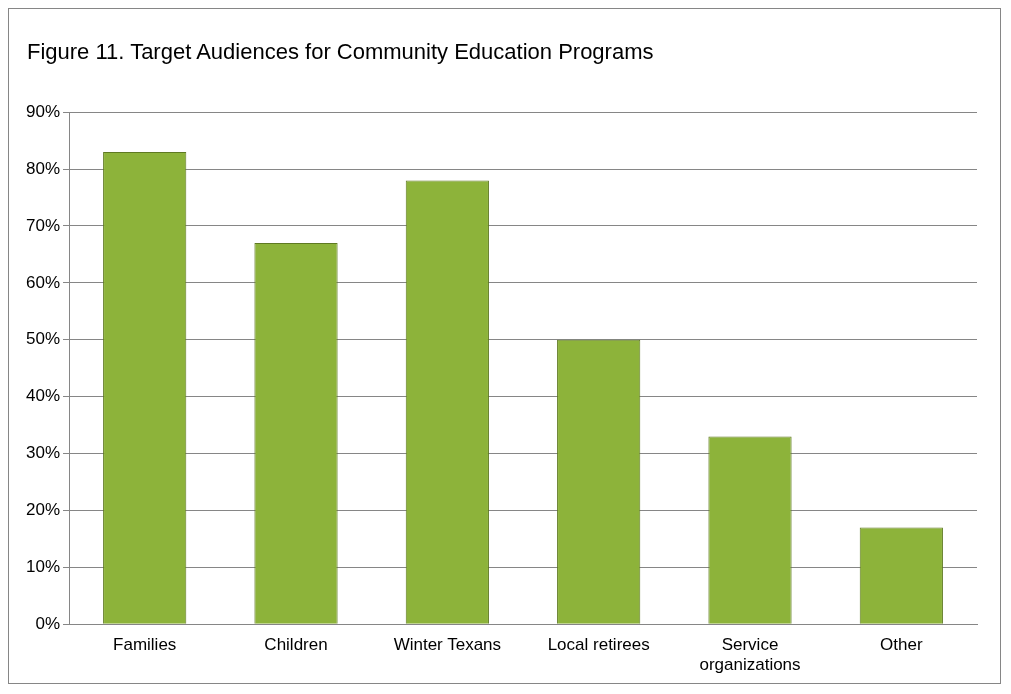 The height and width of the screenshot is (694, 1011). I want to click on x-tick-label: Service organizations, so click(750, 655).